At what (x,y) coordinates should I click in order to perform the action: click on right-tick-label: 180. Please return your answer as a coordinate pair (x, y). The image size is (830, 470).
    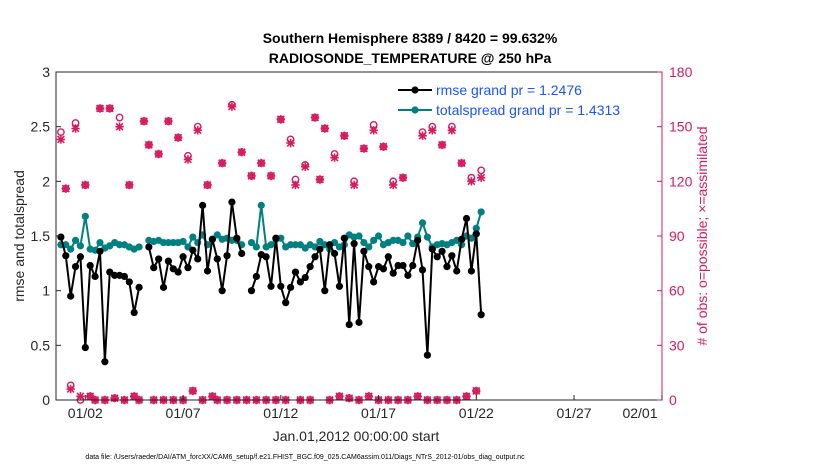
    Looking at the image, I should click on (681, 72).